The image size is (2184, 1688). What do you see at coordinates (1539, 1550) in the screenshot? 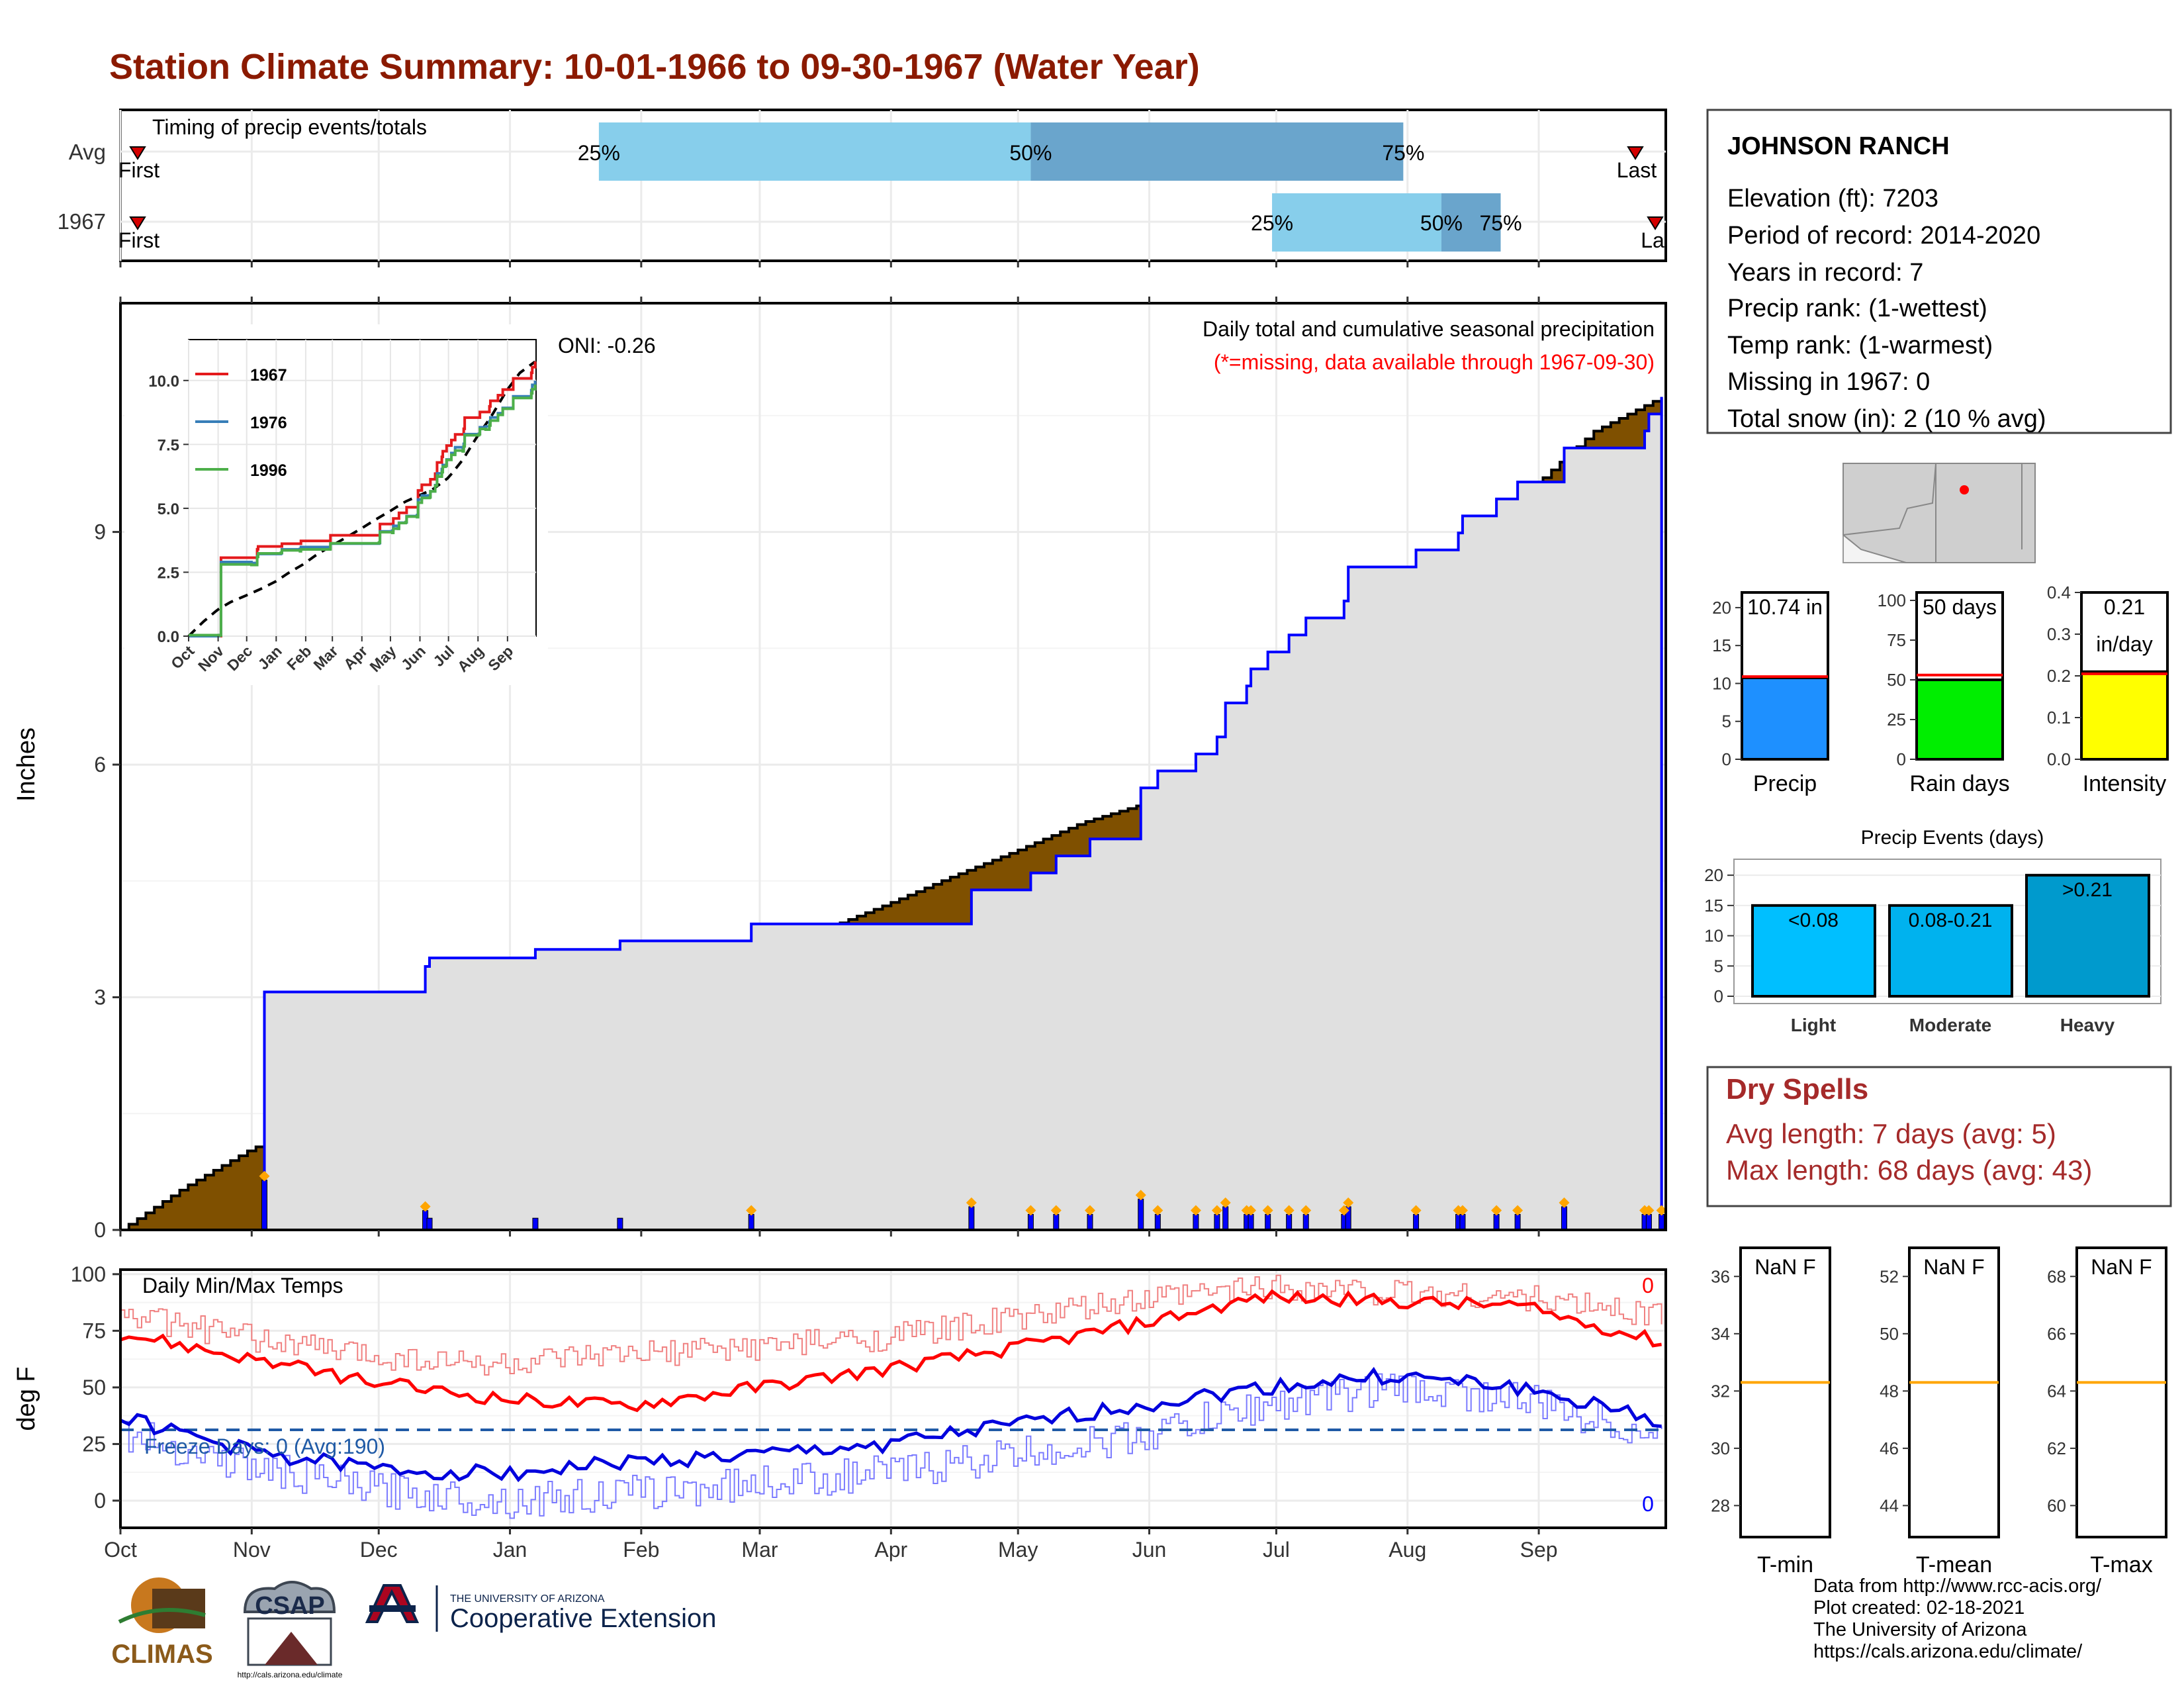
I see `month-tick-label: Sep` at bounding box center [1539, 1550].